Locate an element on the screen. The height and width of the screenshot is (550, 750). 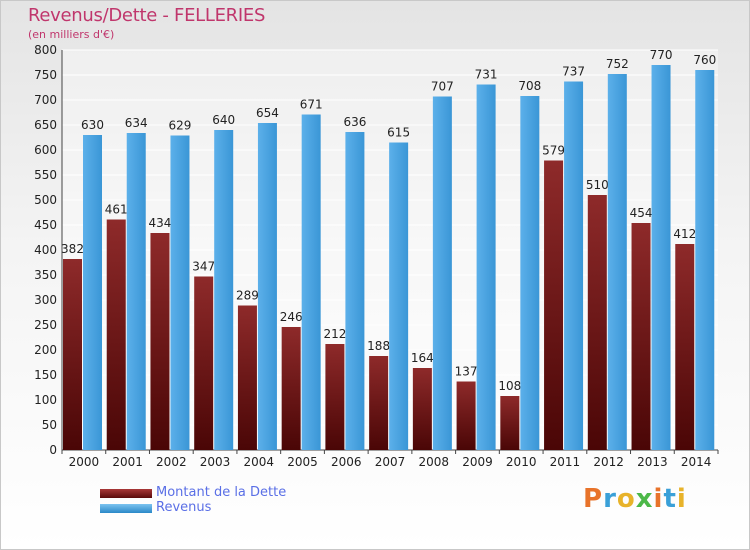
data-label-revenus: 654 is located at coordinates (267, 113).